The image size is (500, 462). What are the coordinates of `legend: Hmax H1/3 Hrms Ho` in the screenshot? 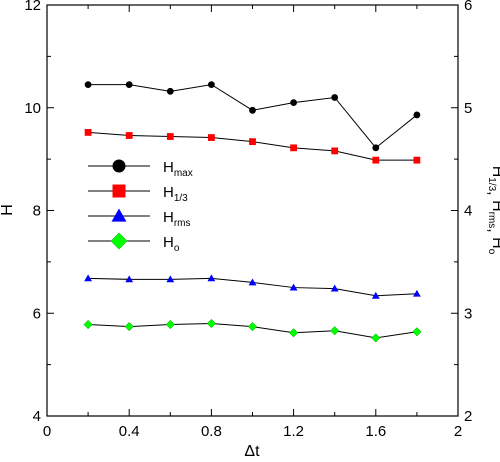 It's located at (140, 206).